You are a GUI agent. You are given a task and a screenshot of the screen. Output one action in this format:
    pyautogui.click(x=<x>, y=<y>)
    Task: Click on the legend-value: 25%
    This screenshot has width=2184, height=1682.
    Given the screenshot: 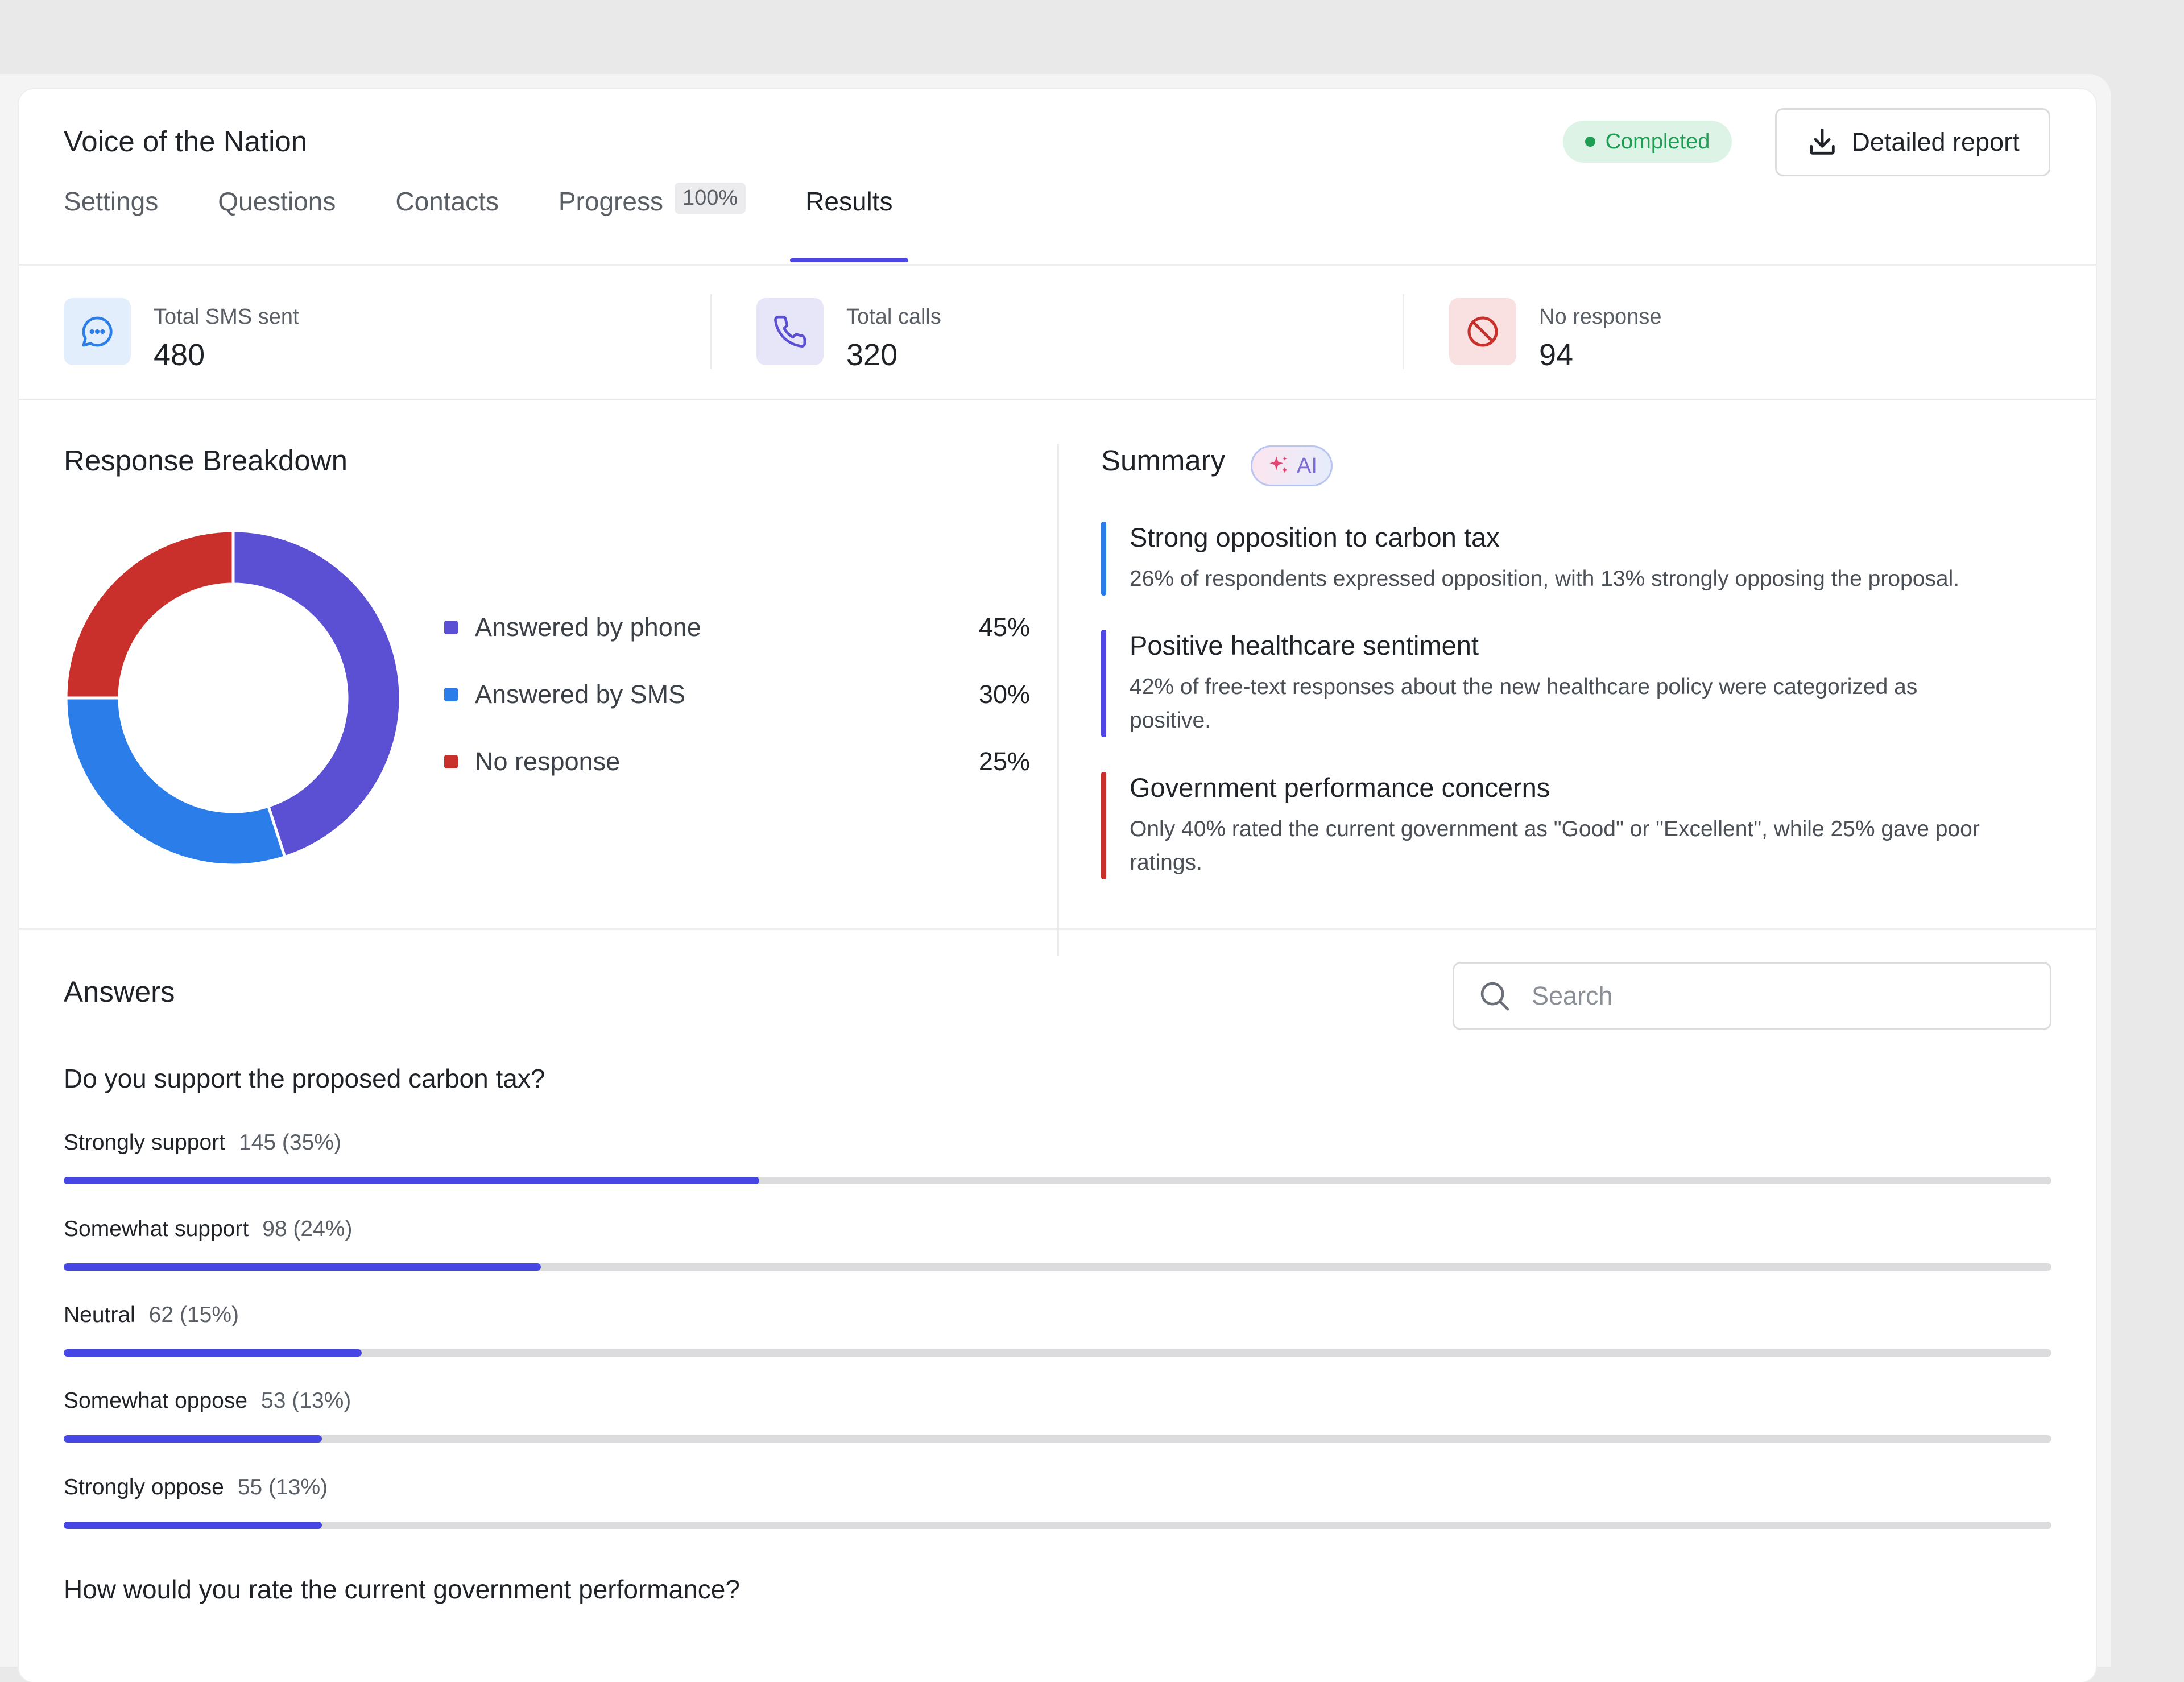 What is the action you would take?
    pyautogui.click(x=1004, y=761)
    